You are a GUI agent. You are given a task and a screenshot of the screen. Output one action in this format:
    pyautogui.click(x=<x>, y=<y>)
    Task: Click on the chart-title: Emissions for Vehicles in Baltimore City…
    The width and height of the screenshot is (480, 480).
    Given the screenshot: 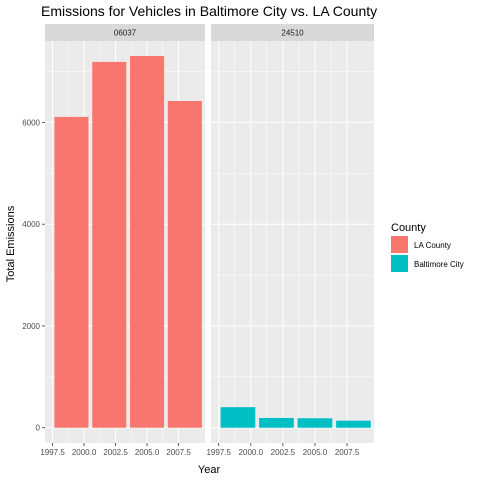 What is the action you would take?
    pyautogui.click(x=209, y=11)
    